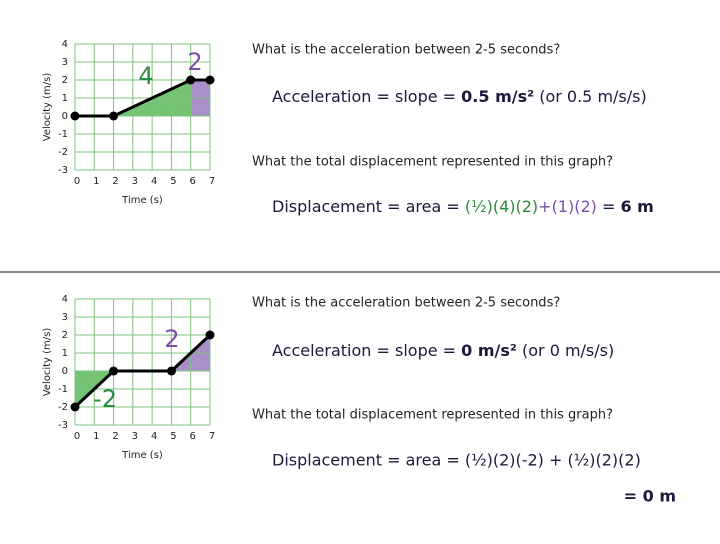 This screenshot has width=720, height=544. What do you see at coordinates (501, 206) in the screenshot?
I see `answer-term: (½)(4)(2)` at bounding box center [501, 206].